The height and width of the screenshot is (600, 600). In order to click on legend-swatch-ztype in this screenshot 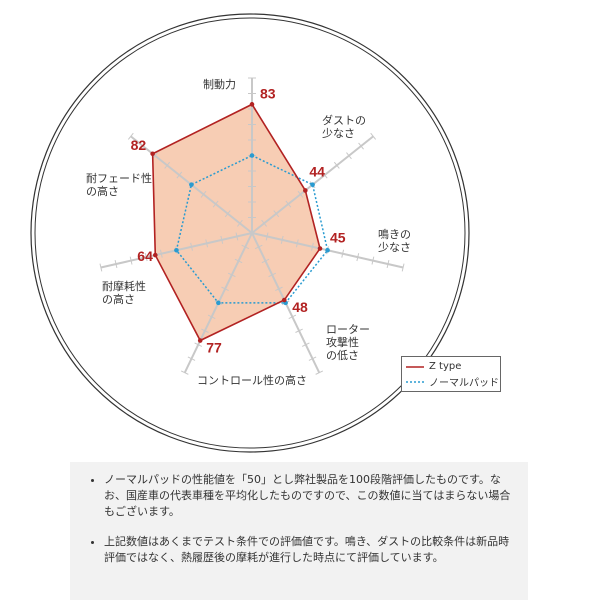, I will do `click(415, 366)`.